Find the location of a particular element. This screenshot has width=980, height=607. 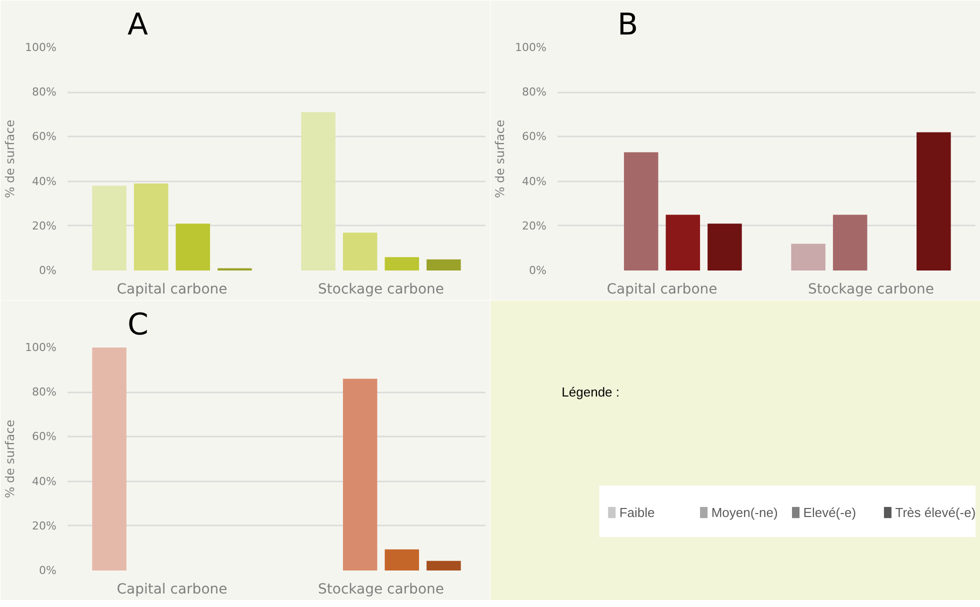

category-label: Moyen(-ne) is located at coordinates (744, 512).